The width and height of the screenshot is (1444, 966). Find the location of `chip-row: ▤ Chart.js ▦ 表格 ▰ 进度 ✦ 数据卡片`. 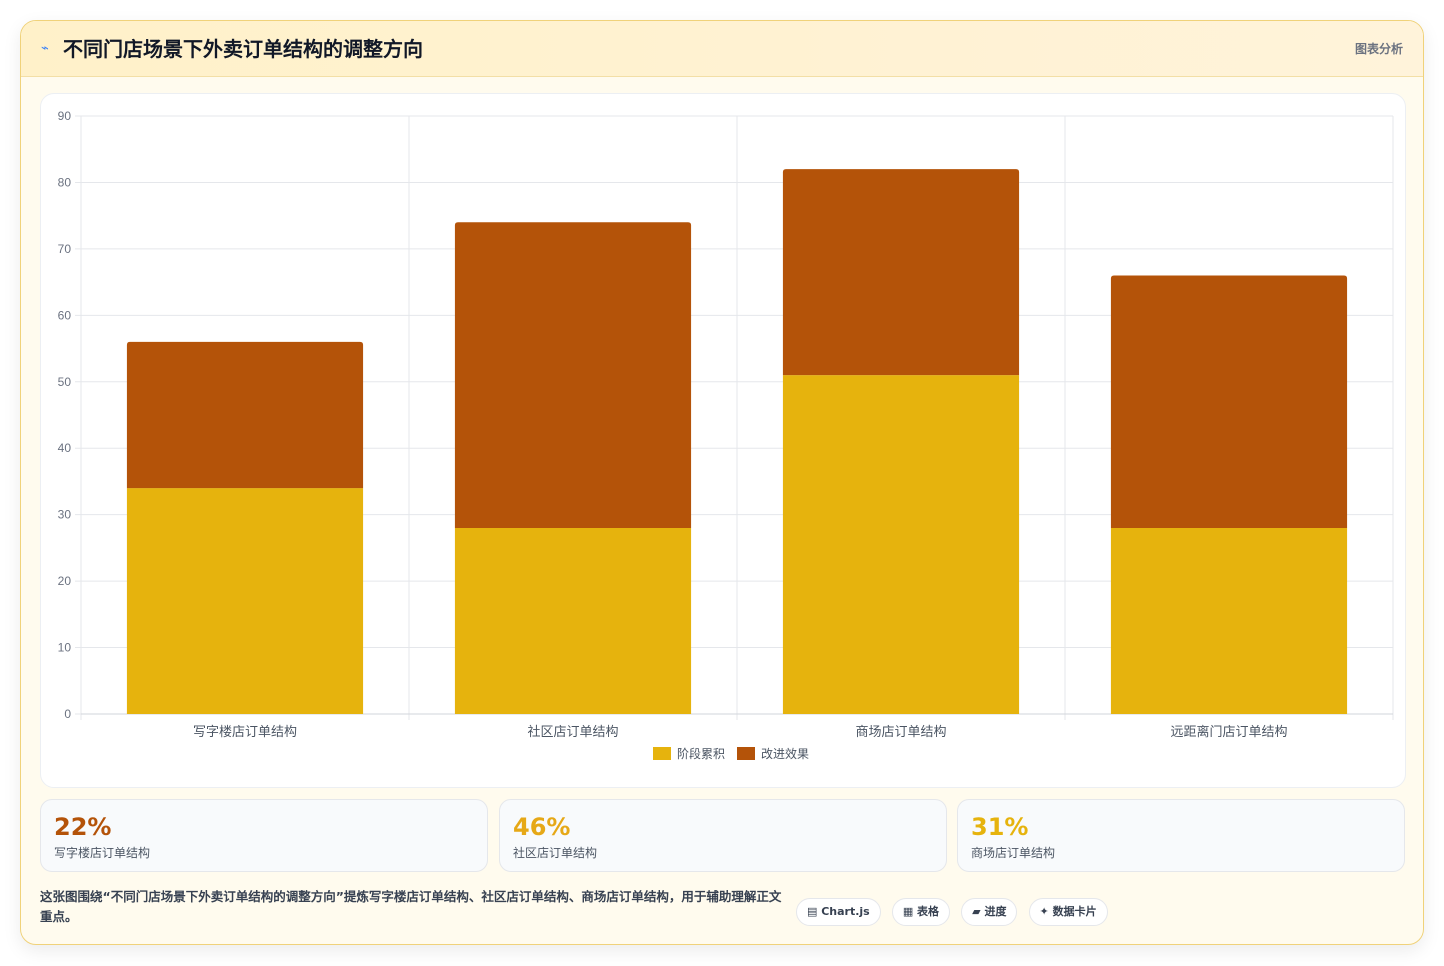

chip-row: ▤ Chart.js ▦ 表格 ▰ 进度 ✦ 数据卡片 is located at coordinates (955, 912).